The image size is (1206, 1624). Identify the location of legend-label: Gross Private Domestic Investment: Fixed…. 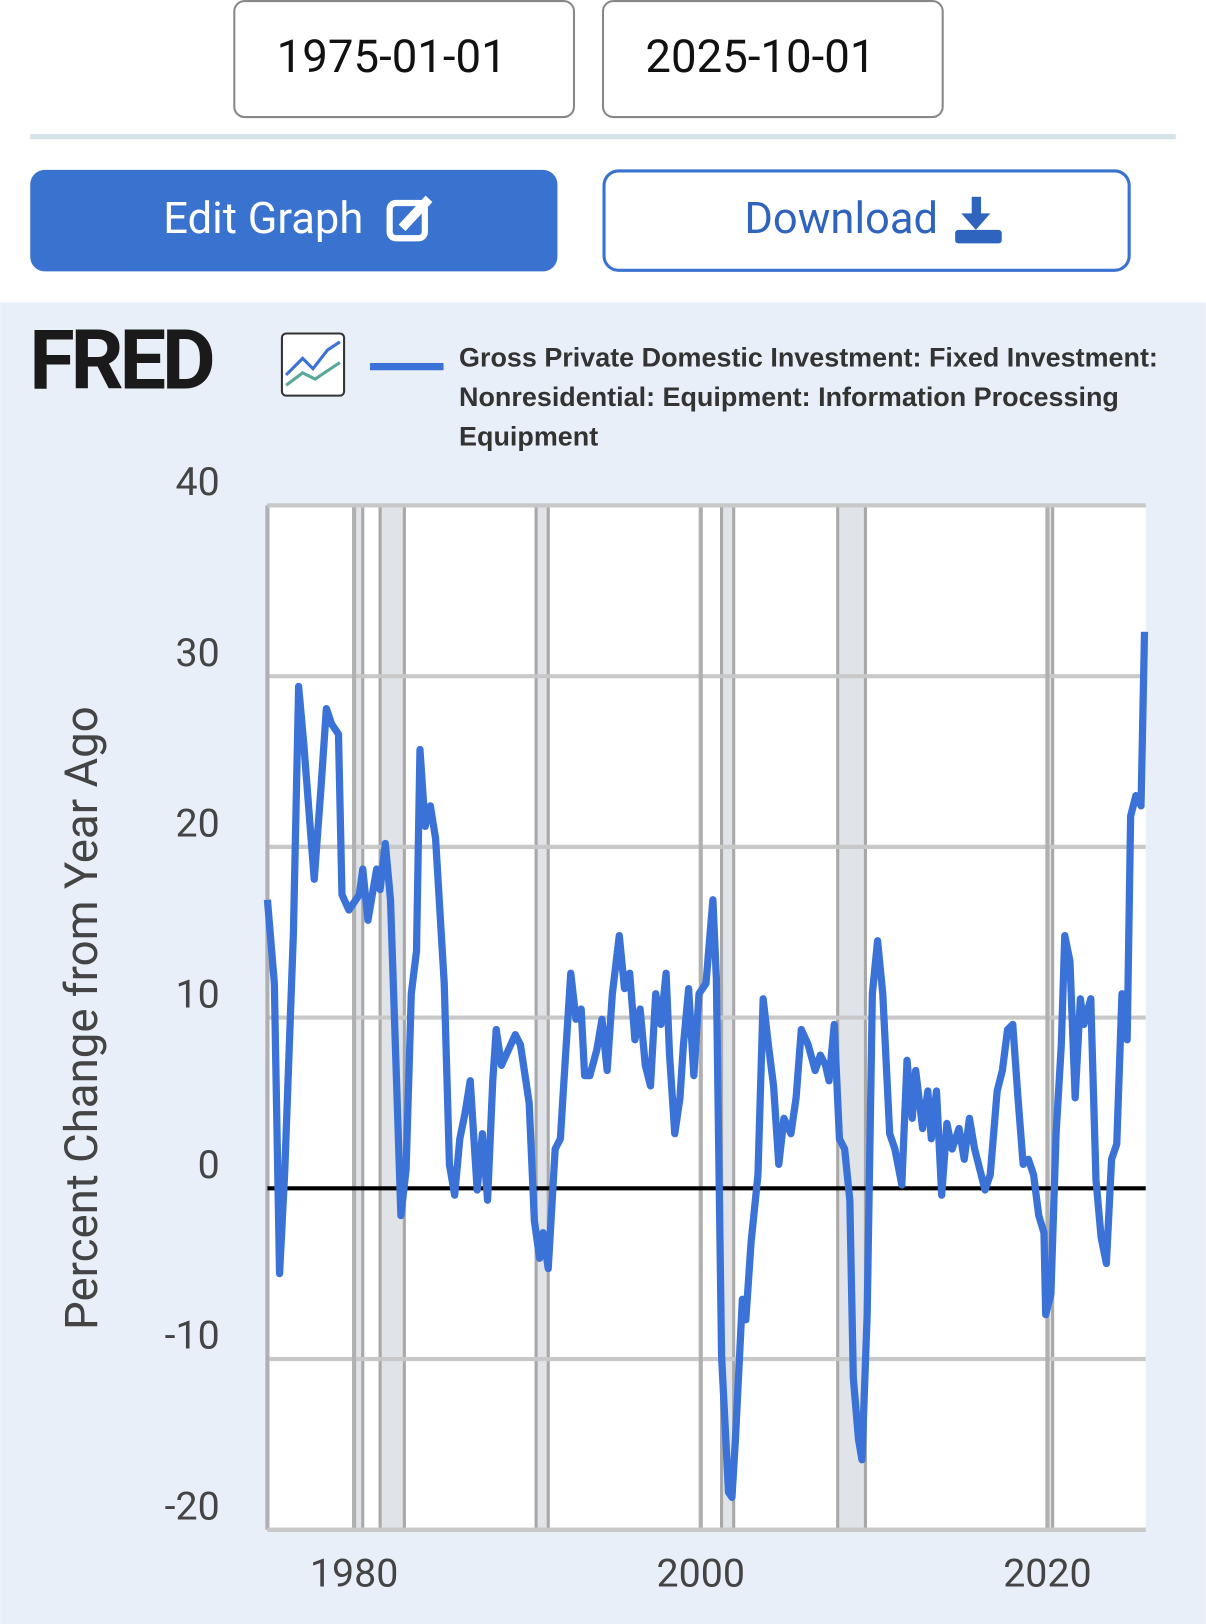
(808, 396).